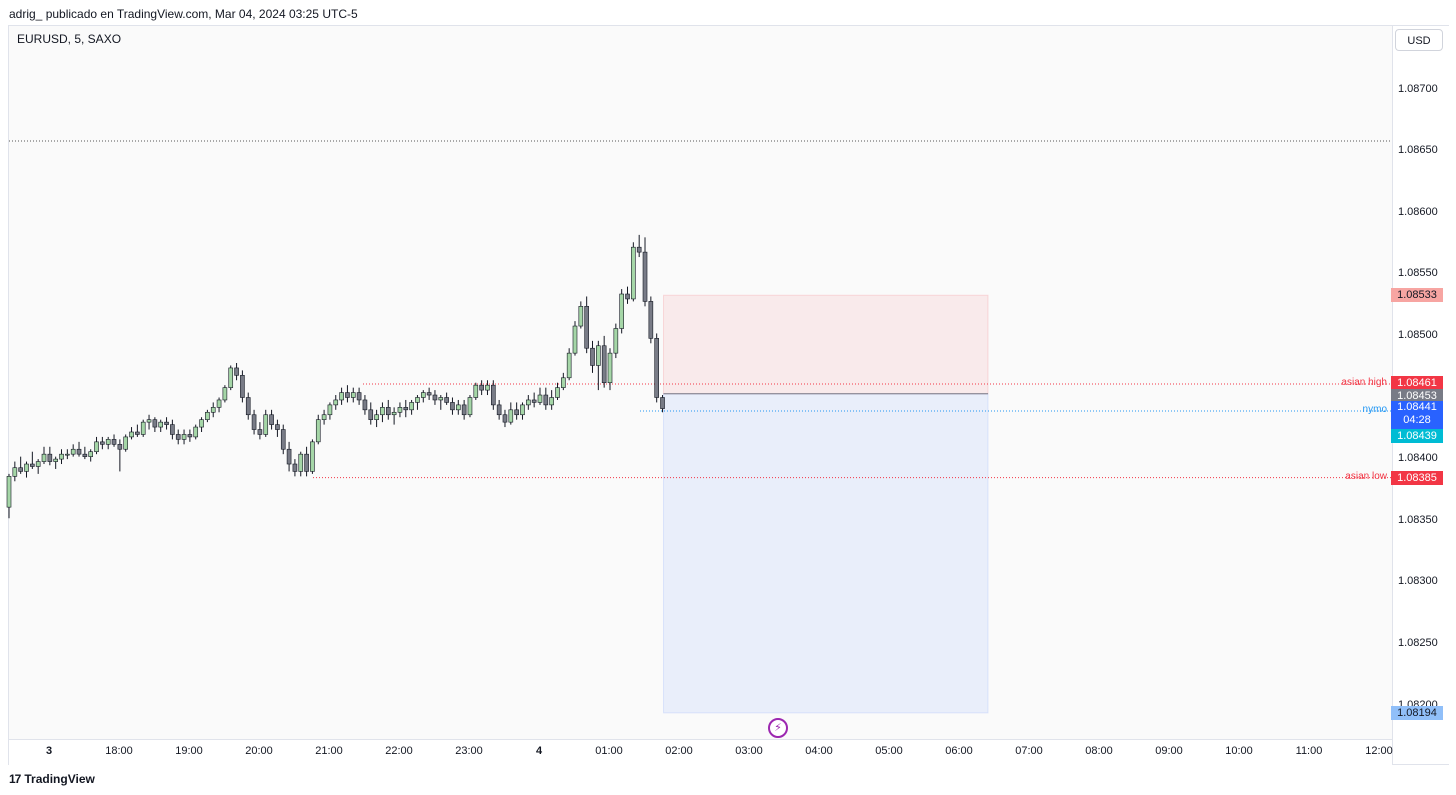  I want to click on time-tick: 07:00, so click(1029, 751).